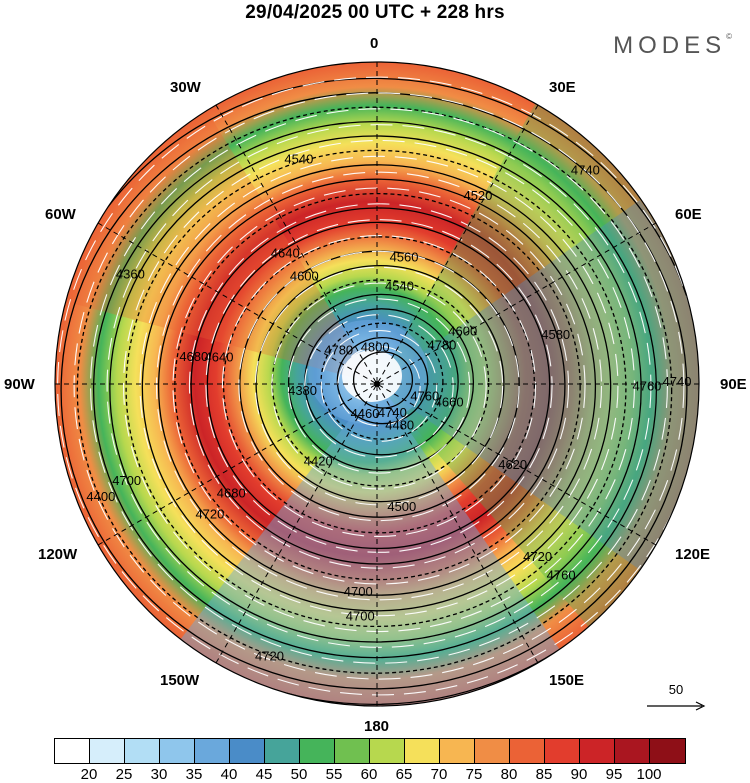  Describe the element at coordinates (334, 774) in the screenshot. I see `colorbar-tick-label: 55` at that location.